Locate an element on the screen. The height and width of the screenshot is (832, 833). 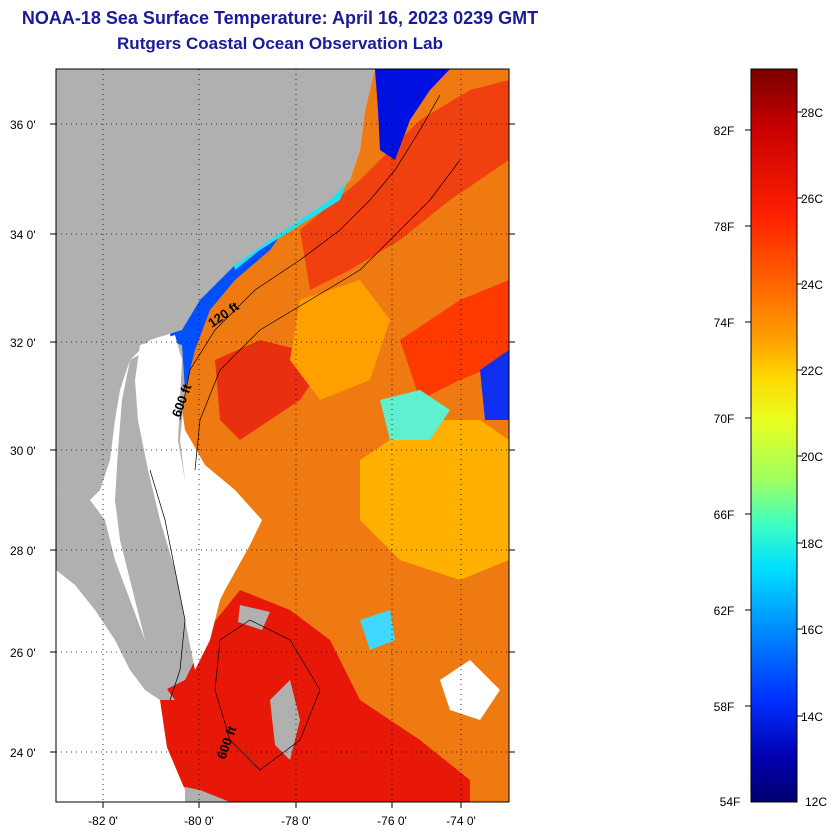
lon-label-82: -82 0' is located at coordinates (103, 821).